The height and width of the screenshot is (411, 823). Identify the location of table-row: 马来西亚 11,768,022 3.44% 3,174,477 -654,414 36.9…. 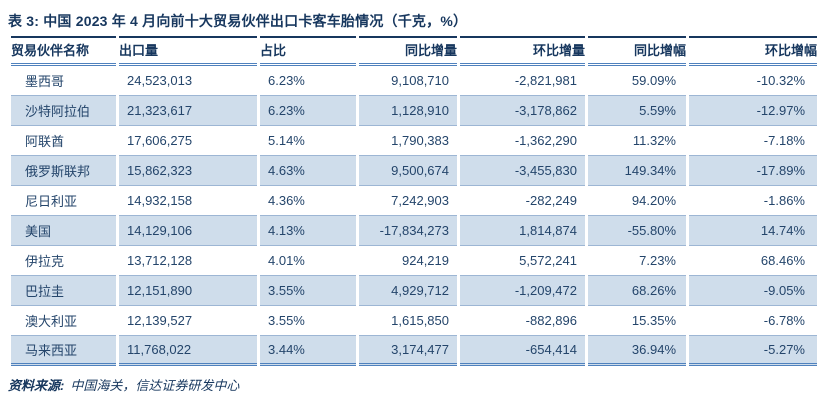
(414, 351).